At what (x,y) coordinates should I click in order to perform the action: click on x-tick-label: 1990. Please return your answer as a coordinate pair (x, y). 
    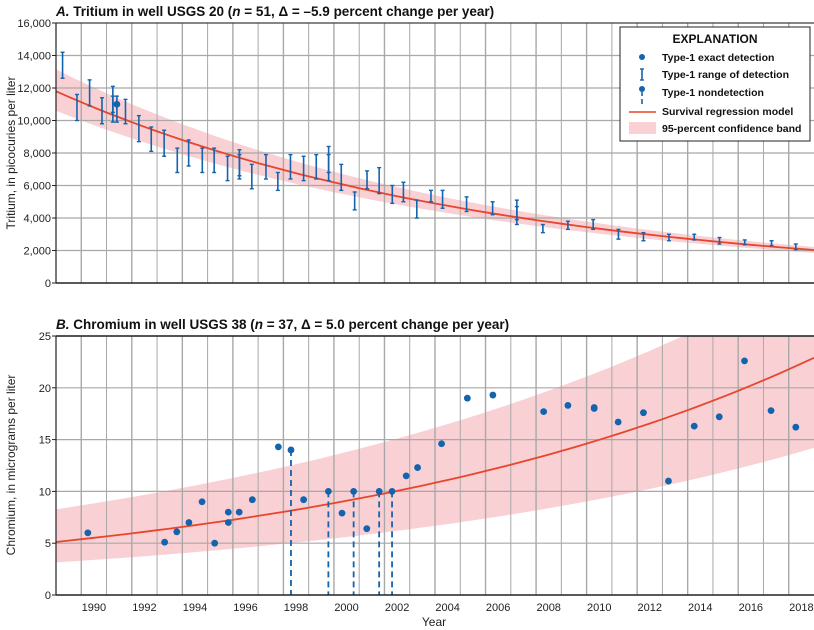
    Looking at the image, I should click on (94, 608).